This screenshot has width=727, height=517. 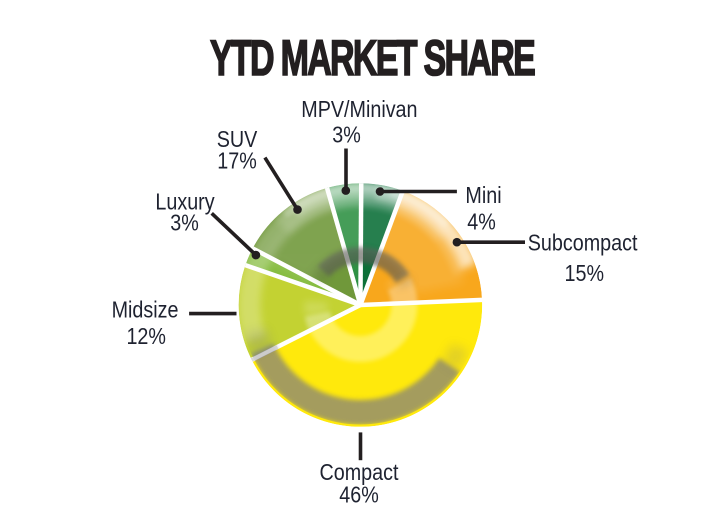 I want to click on svg-text: Midsize, so click(x=145, y=309).